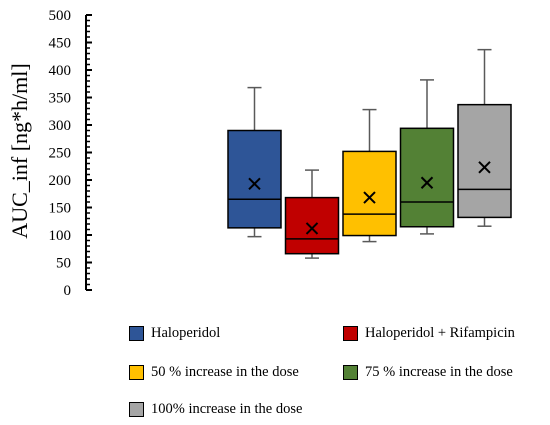 The image size is (550, 425). Describe the element at coordinates (60, 181) in the screenshot. I see `y-tick-label: 200` at that location.